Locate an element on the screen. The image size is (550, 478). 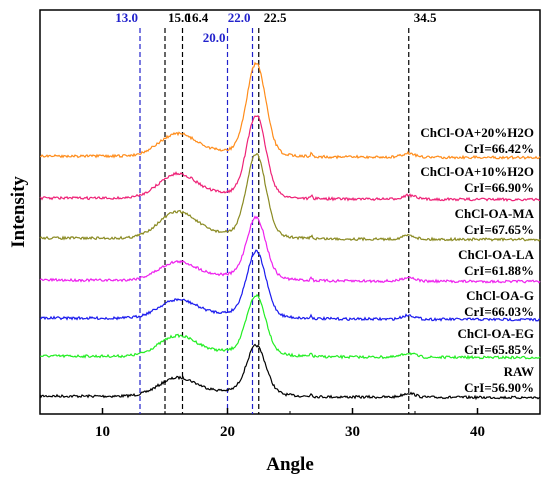
series-name-label: RAW is located at coordinates (519, 371).